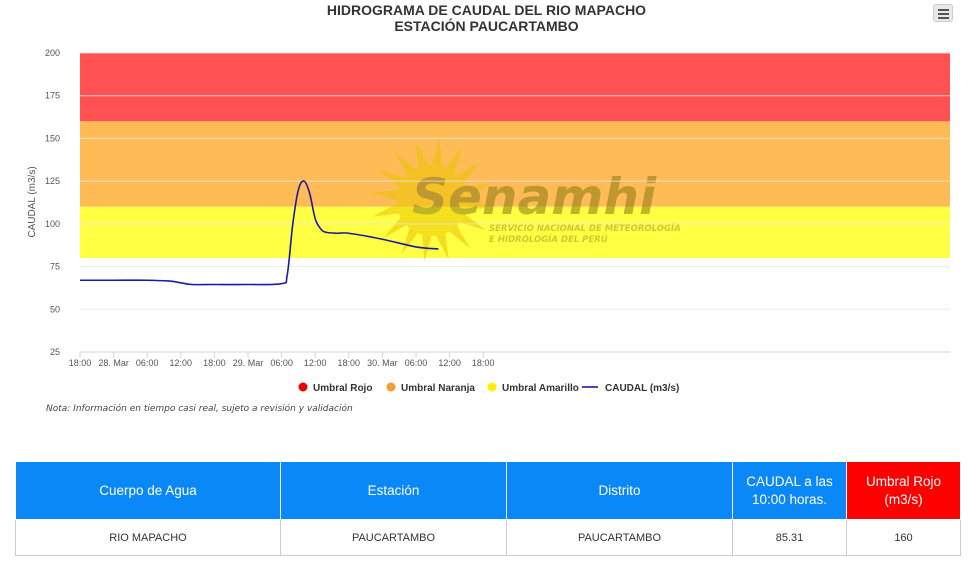 The image size is (973, 567). Describe the element at coordinates (903, 537) in the screenshot. I see `cell-umbral-rojo: 160` at that location.